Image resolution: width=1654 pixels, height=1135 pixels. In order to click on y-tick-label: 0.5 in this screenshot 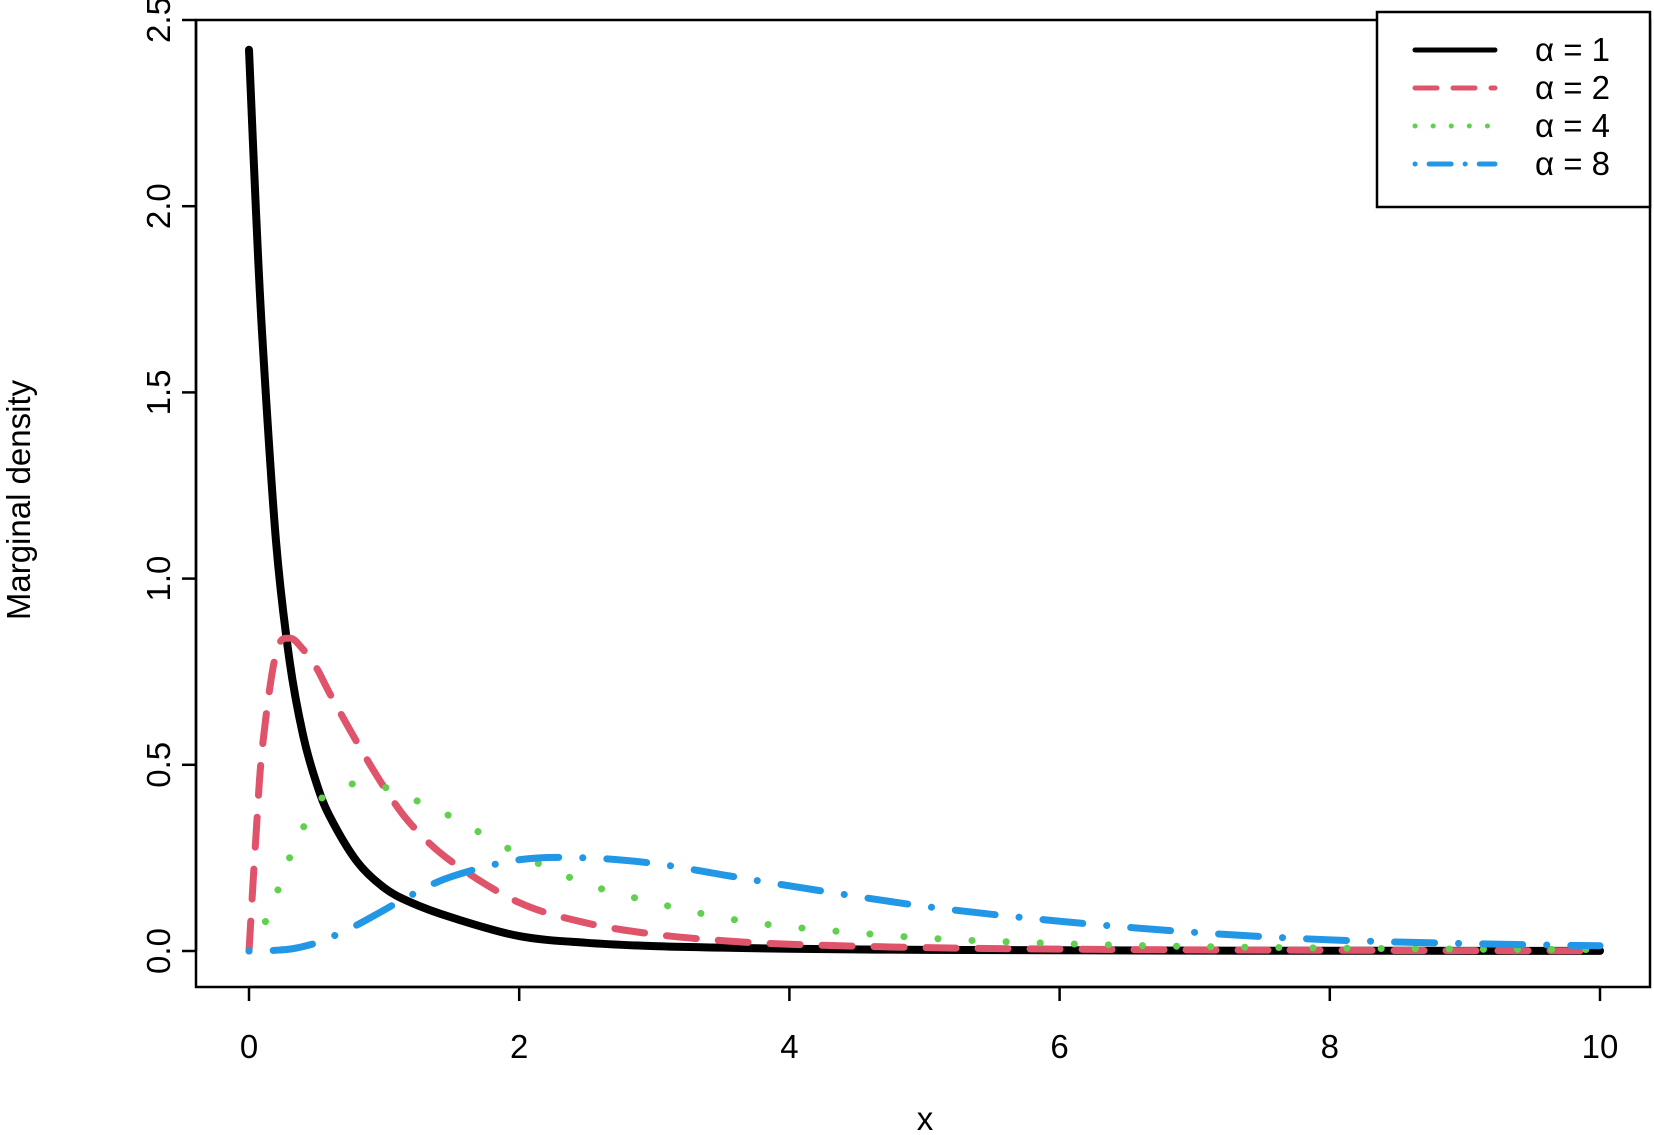, I will do `click(158, 765)`.